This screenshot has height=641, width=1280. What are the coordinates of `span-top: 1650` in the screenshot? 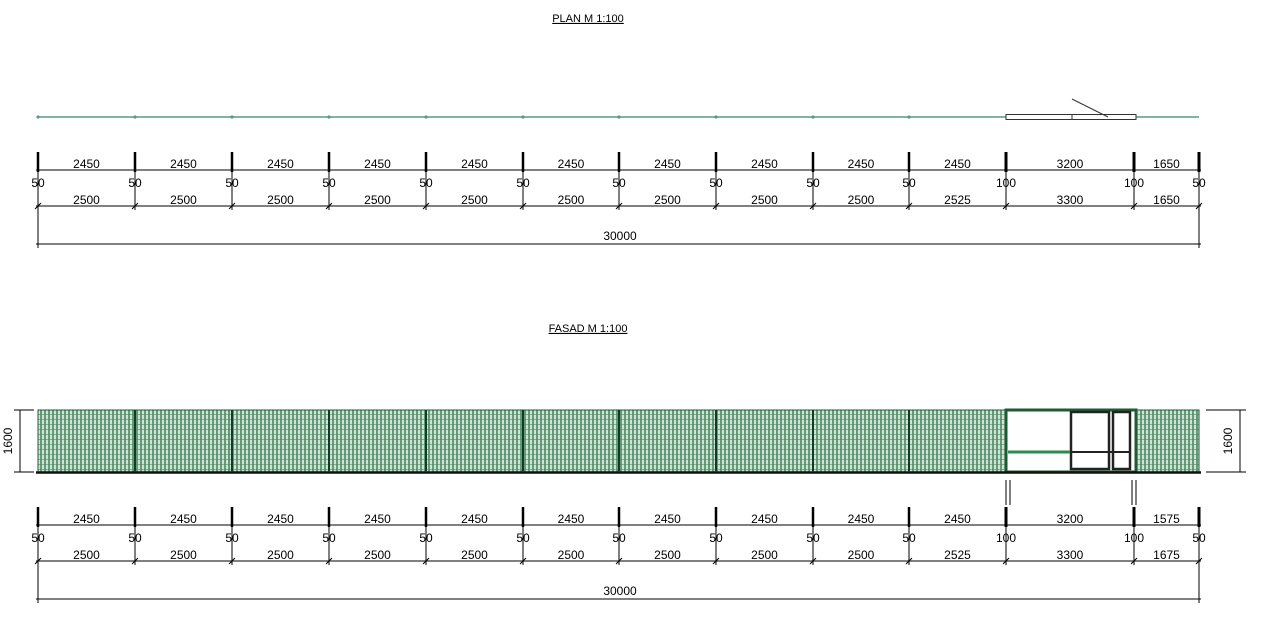 It's located at (1166, 164).